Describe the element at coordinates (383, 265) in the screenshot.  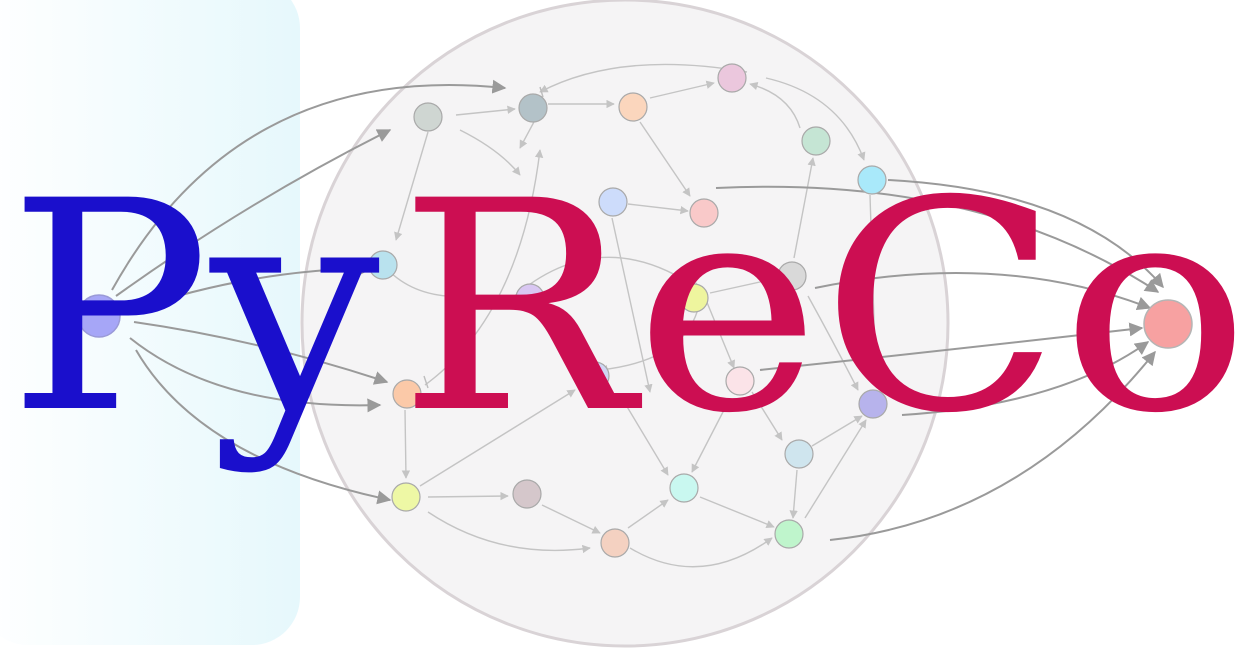
I see `reservoir-node-n9` at that location.